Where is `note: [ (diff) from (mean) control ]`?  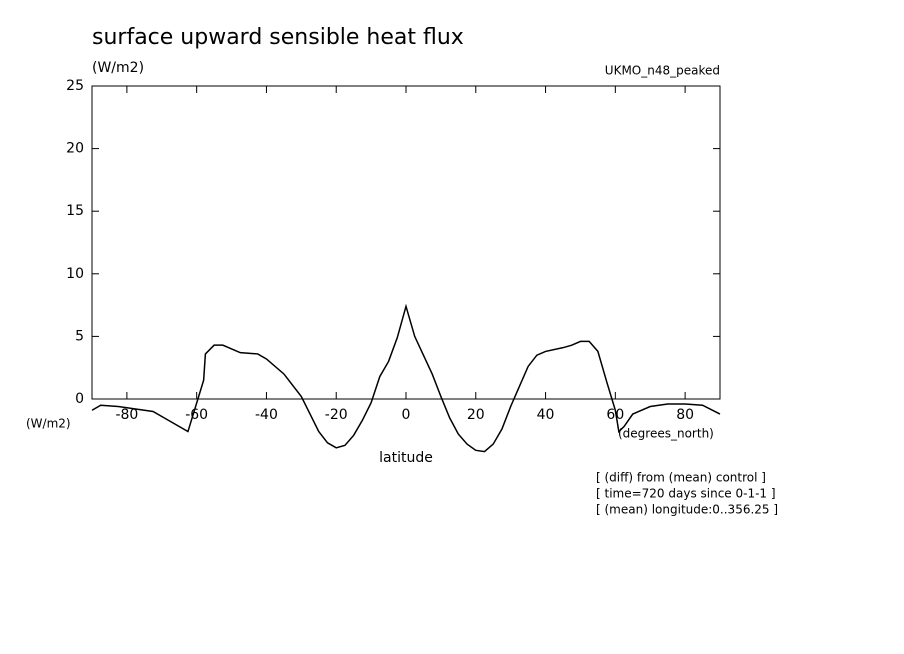 note: [ (diff) from (mean) control ] is located at coordinates (681, 478).